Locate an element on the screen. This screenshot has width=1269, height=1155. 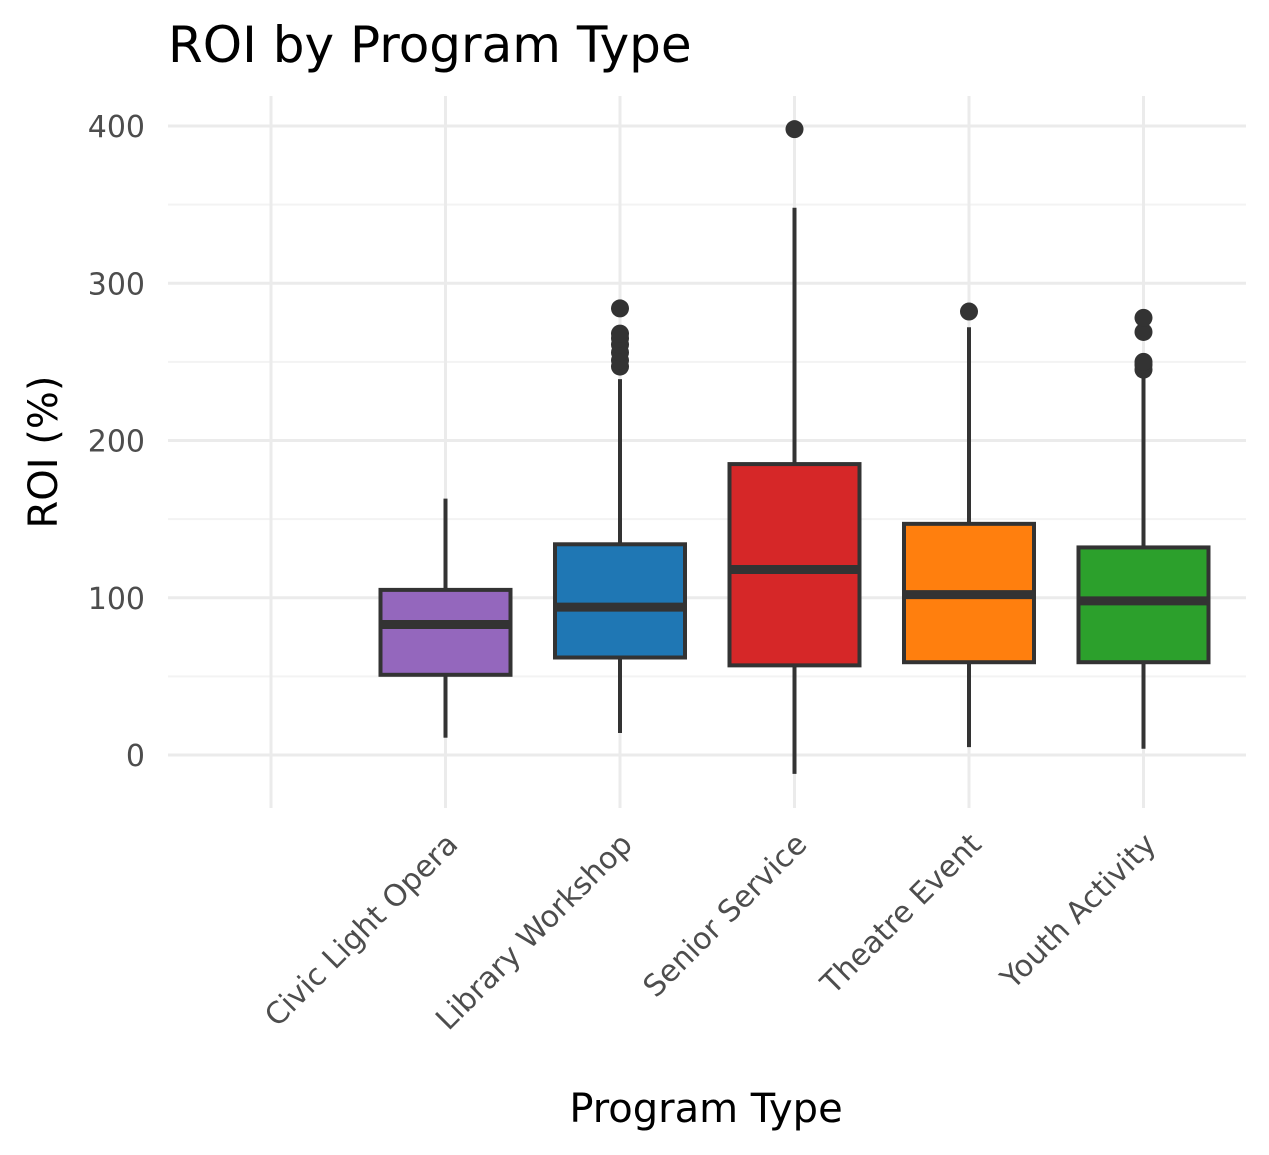
x-tick-label: Library Workshop is located at coordinates (534, 932).